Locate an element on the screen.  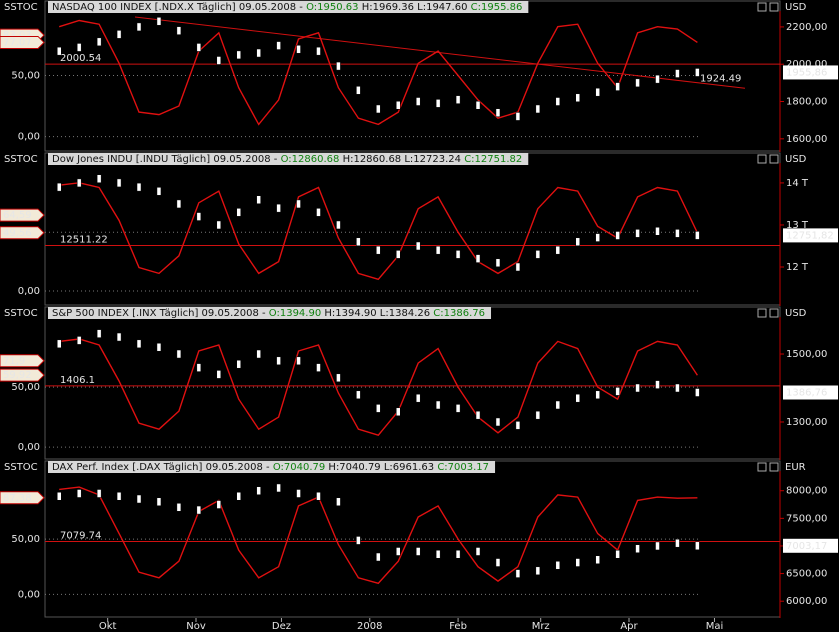
marker-label: 77,07 is located at coordinates (17, 42).